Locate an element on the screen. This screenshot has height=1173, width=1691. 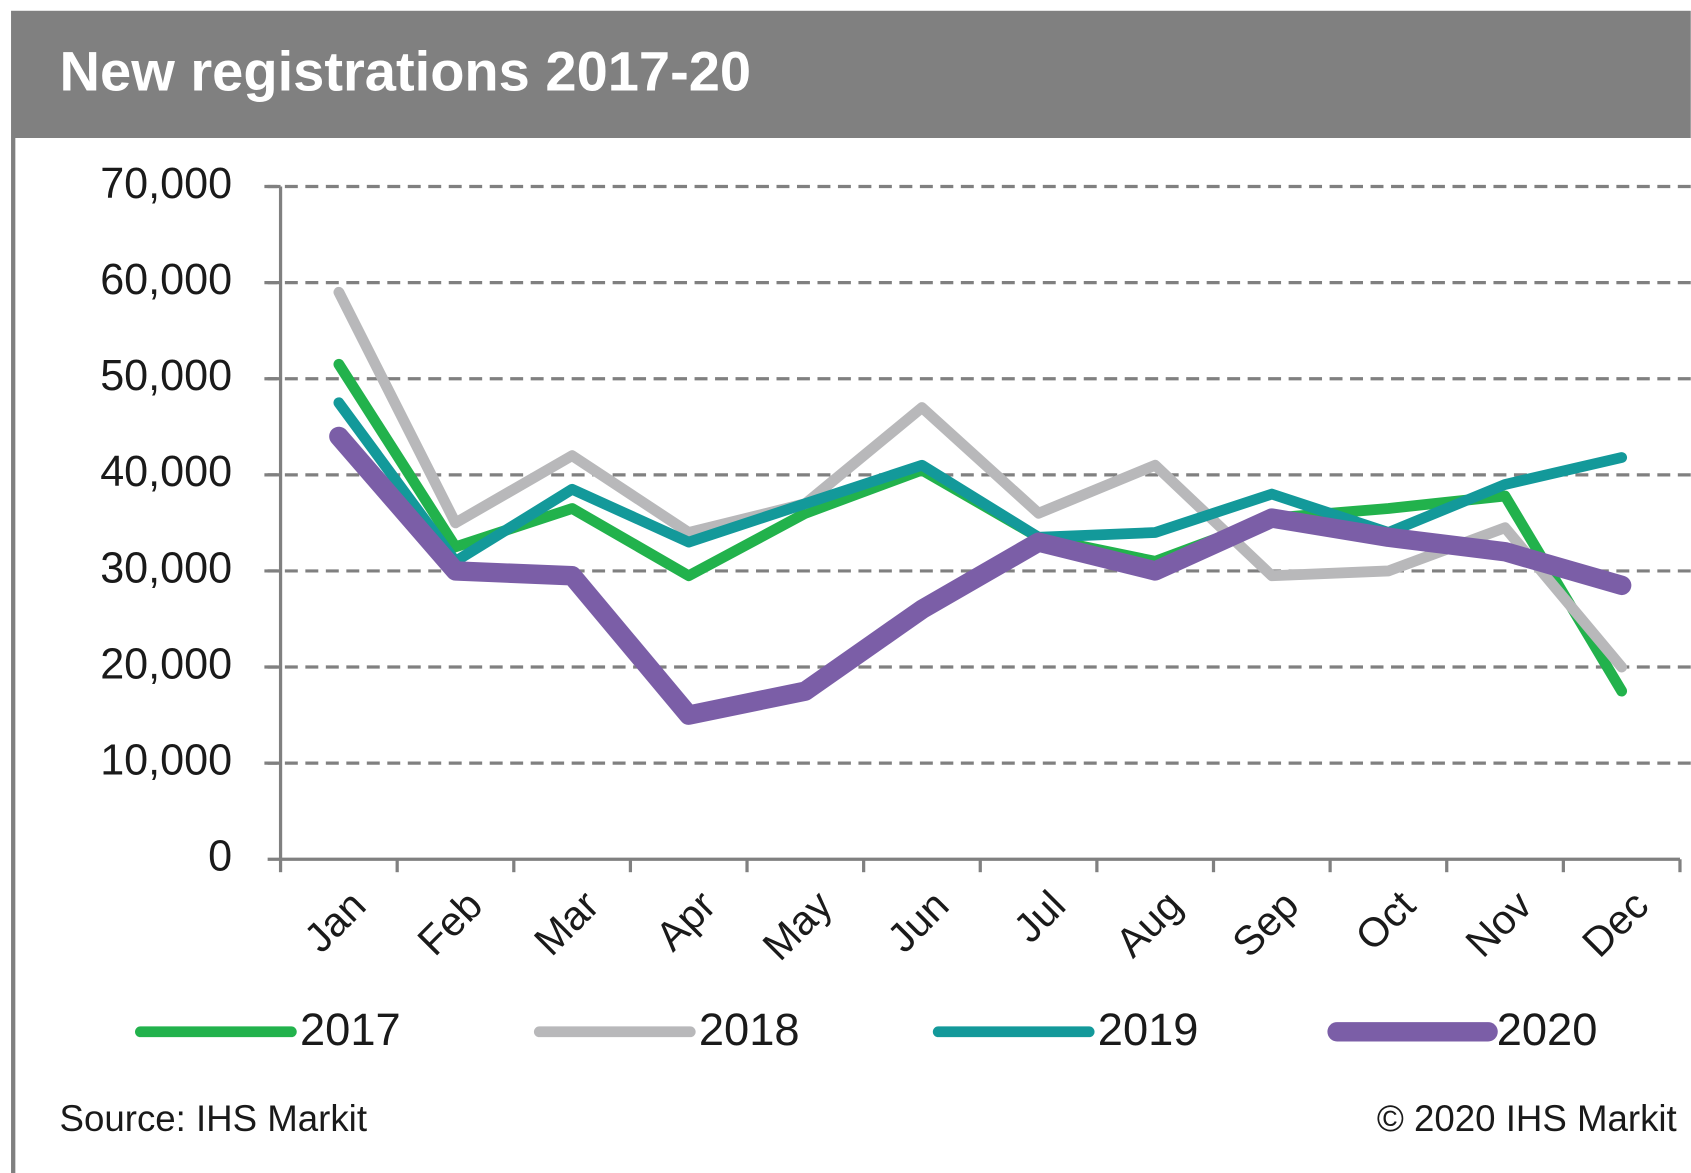
x-tick-label: Jan is located at coordinates (334, 921).